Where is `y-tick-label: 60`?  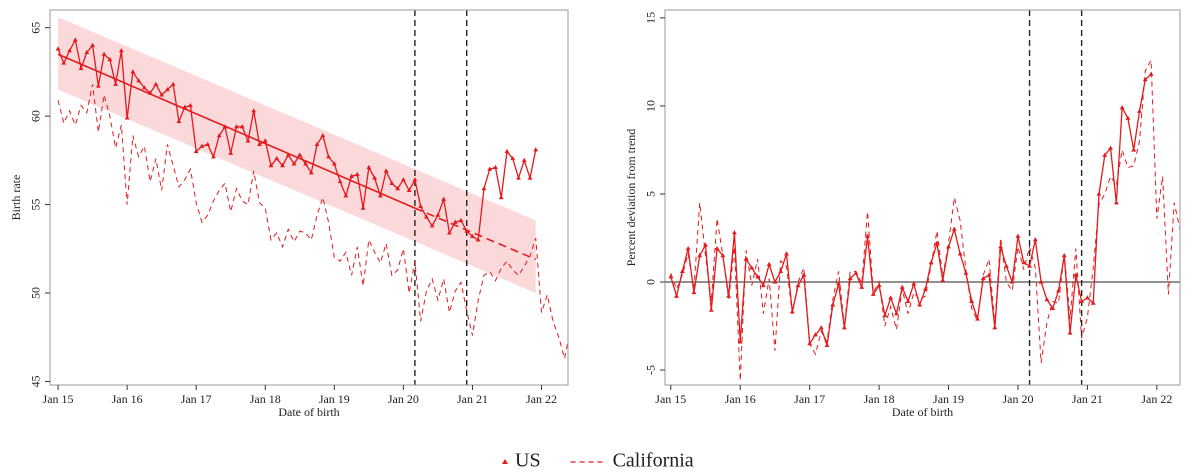 y-tick-label: 60 is located at coordinates (36, 116).